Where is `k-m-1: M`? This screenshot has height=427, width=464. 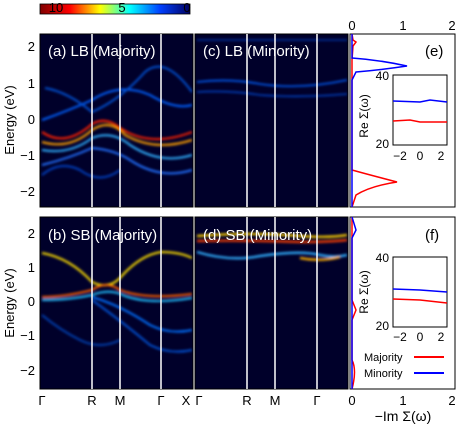
k-m-1: M is located at coordinates (120, 400).